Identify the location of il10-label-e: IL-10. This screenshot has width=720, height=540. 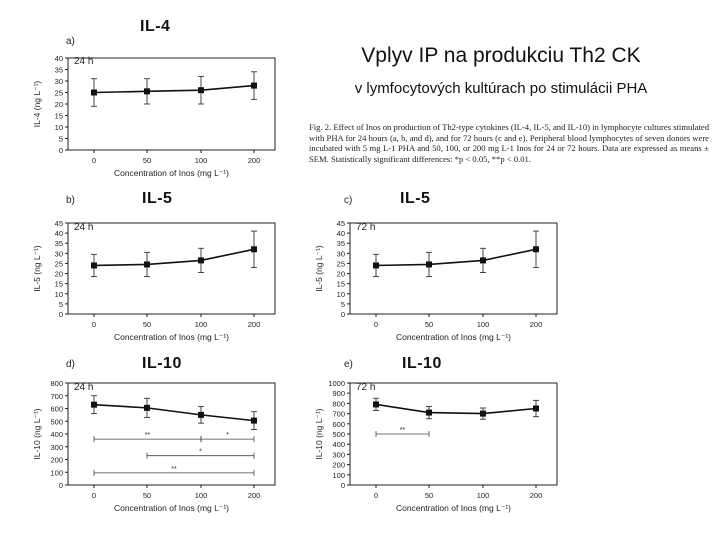
(422, 363).